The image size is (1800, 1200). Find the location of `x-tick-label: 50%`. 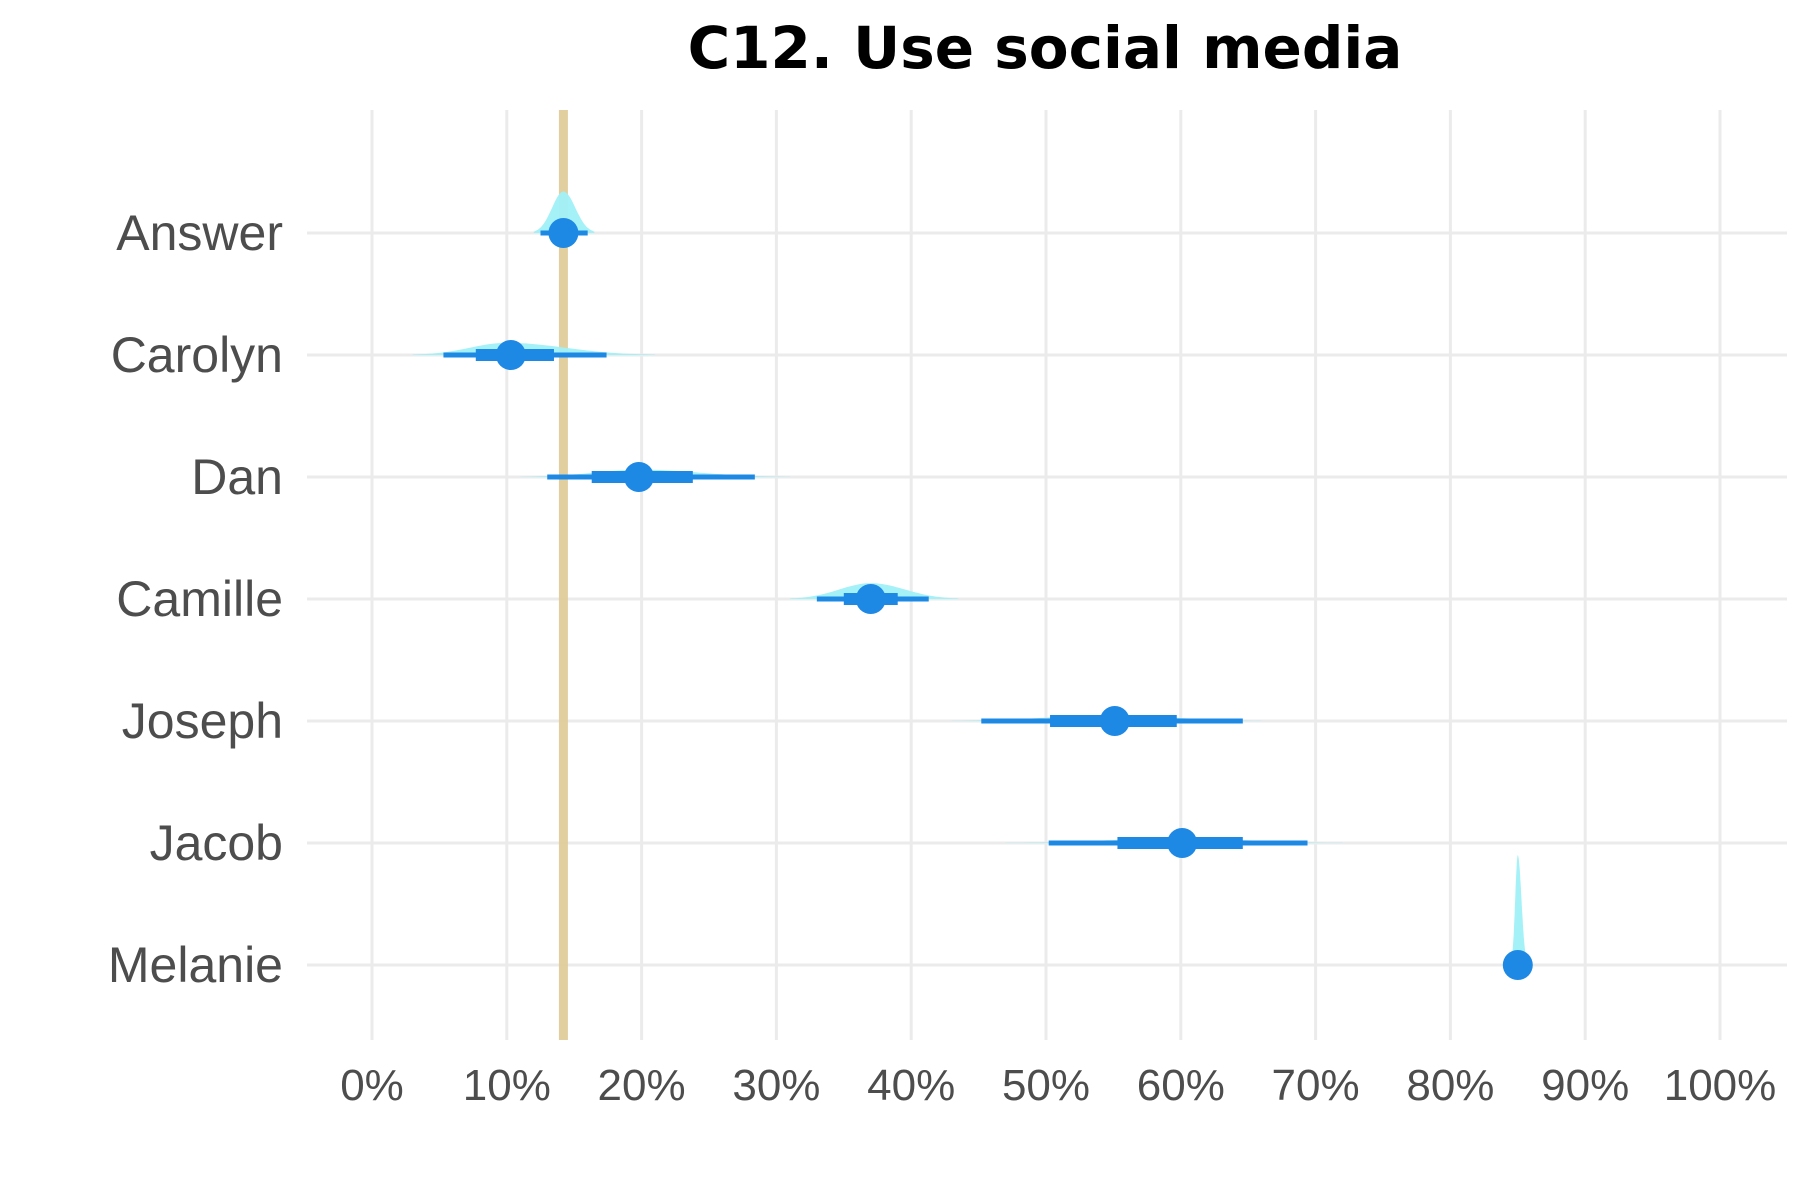

x-tick-label: 50% is located at coordinates (1046, 1085).